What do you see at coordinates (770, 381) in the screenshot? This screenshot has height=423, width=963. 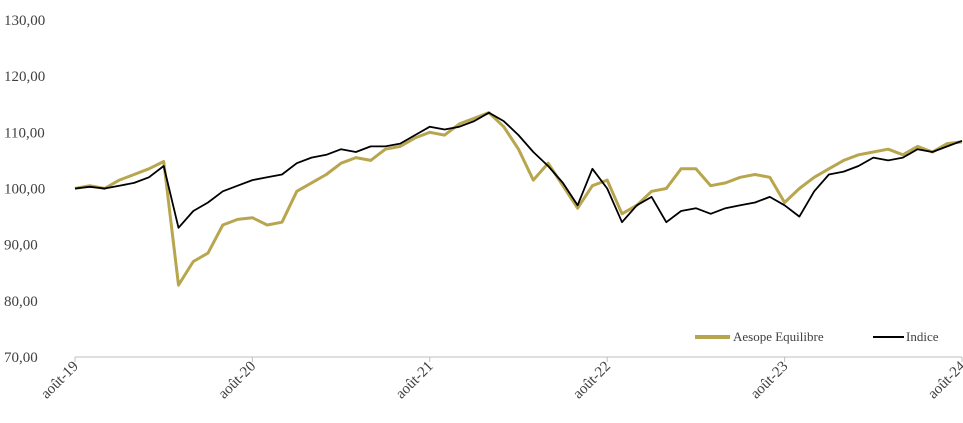 I see `x-tick-label: août-23` at bounding box center [770, 381].